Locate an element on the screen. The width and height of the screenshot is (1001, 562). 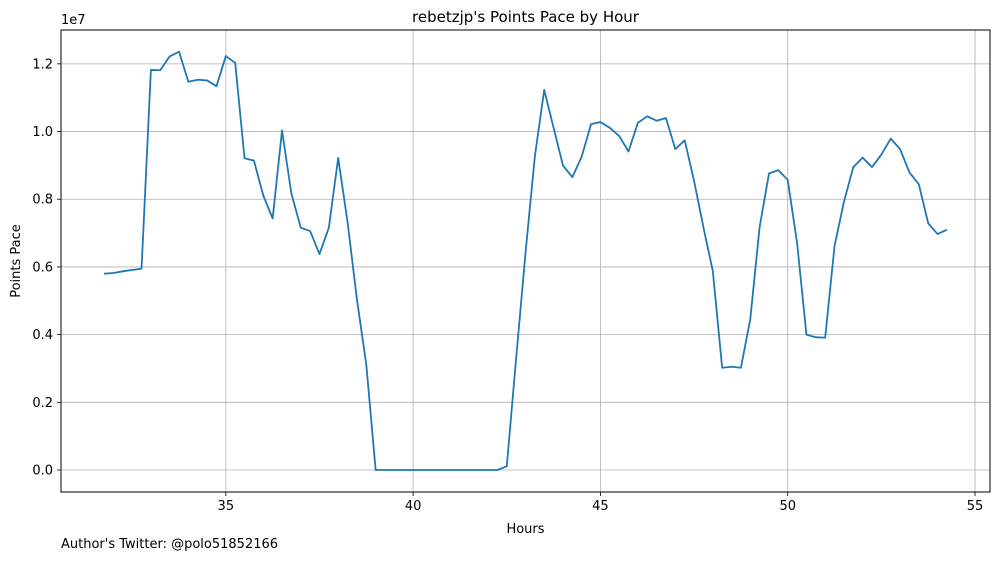
x-tick-label: 40 is located at coordinates (413, 506).